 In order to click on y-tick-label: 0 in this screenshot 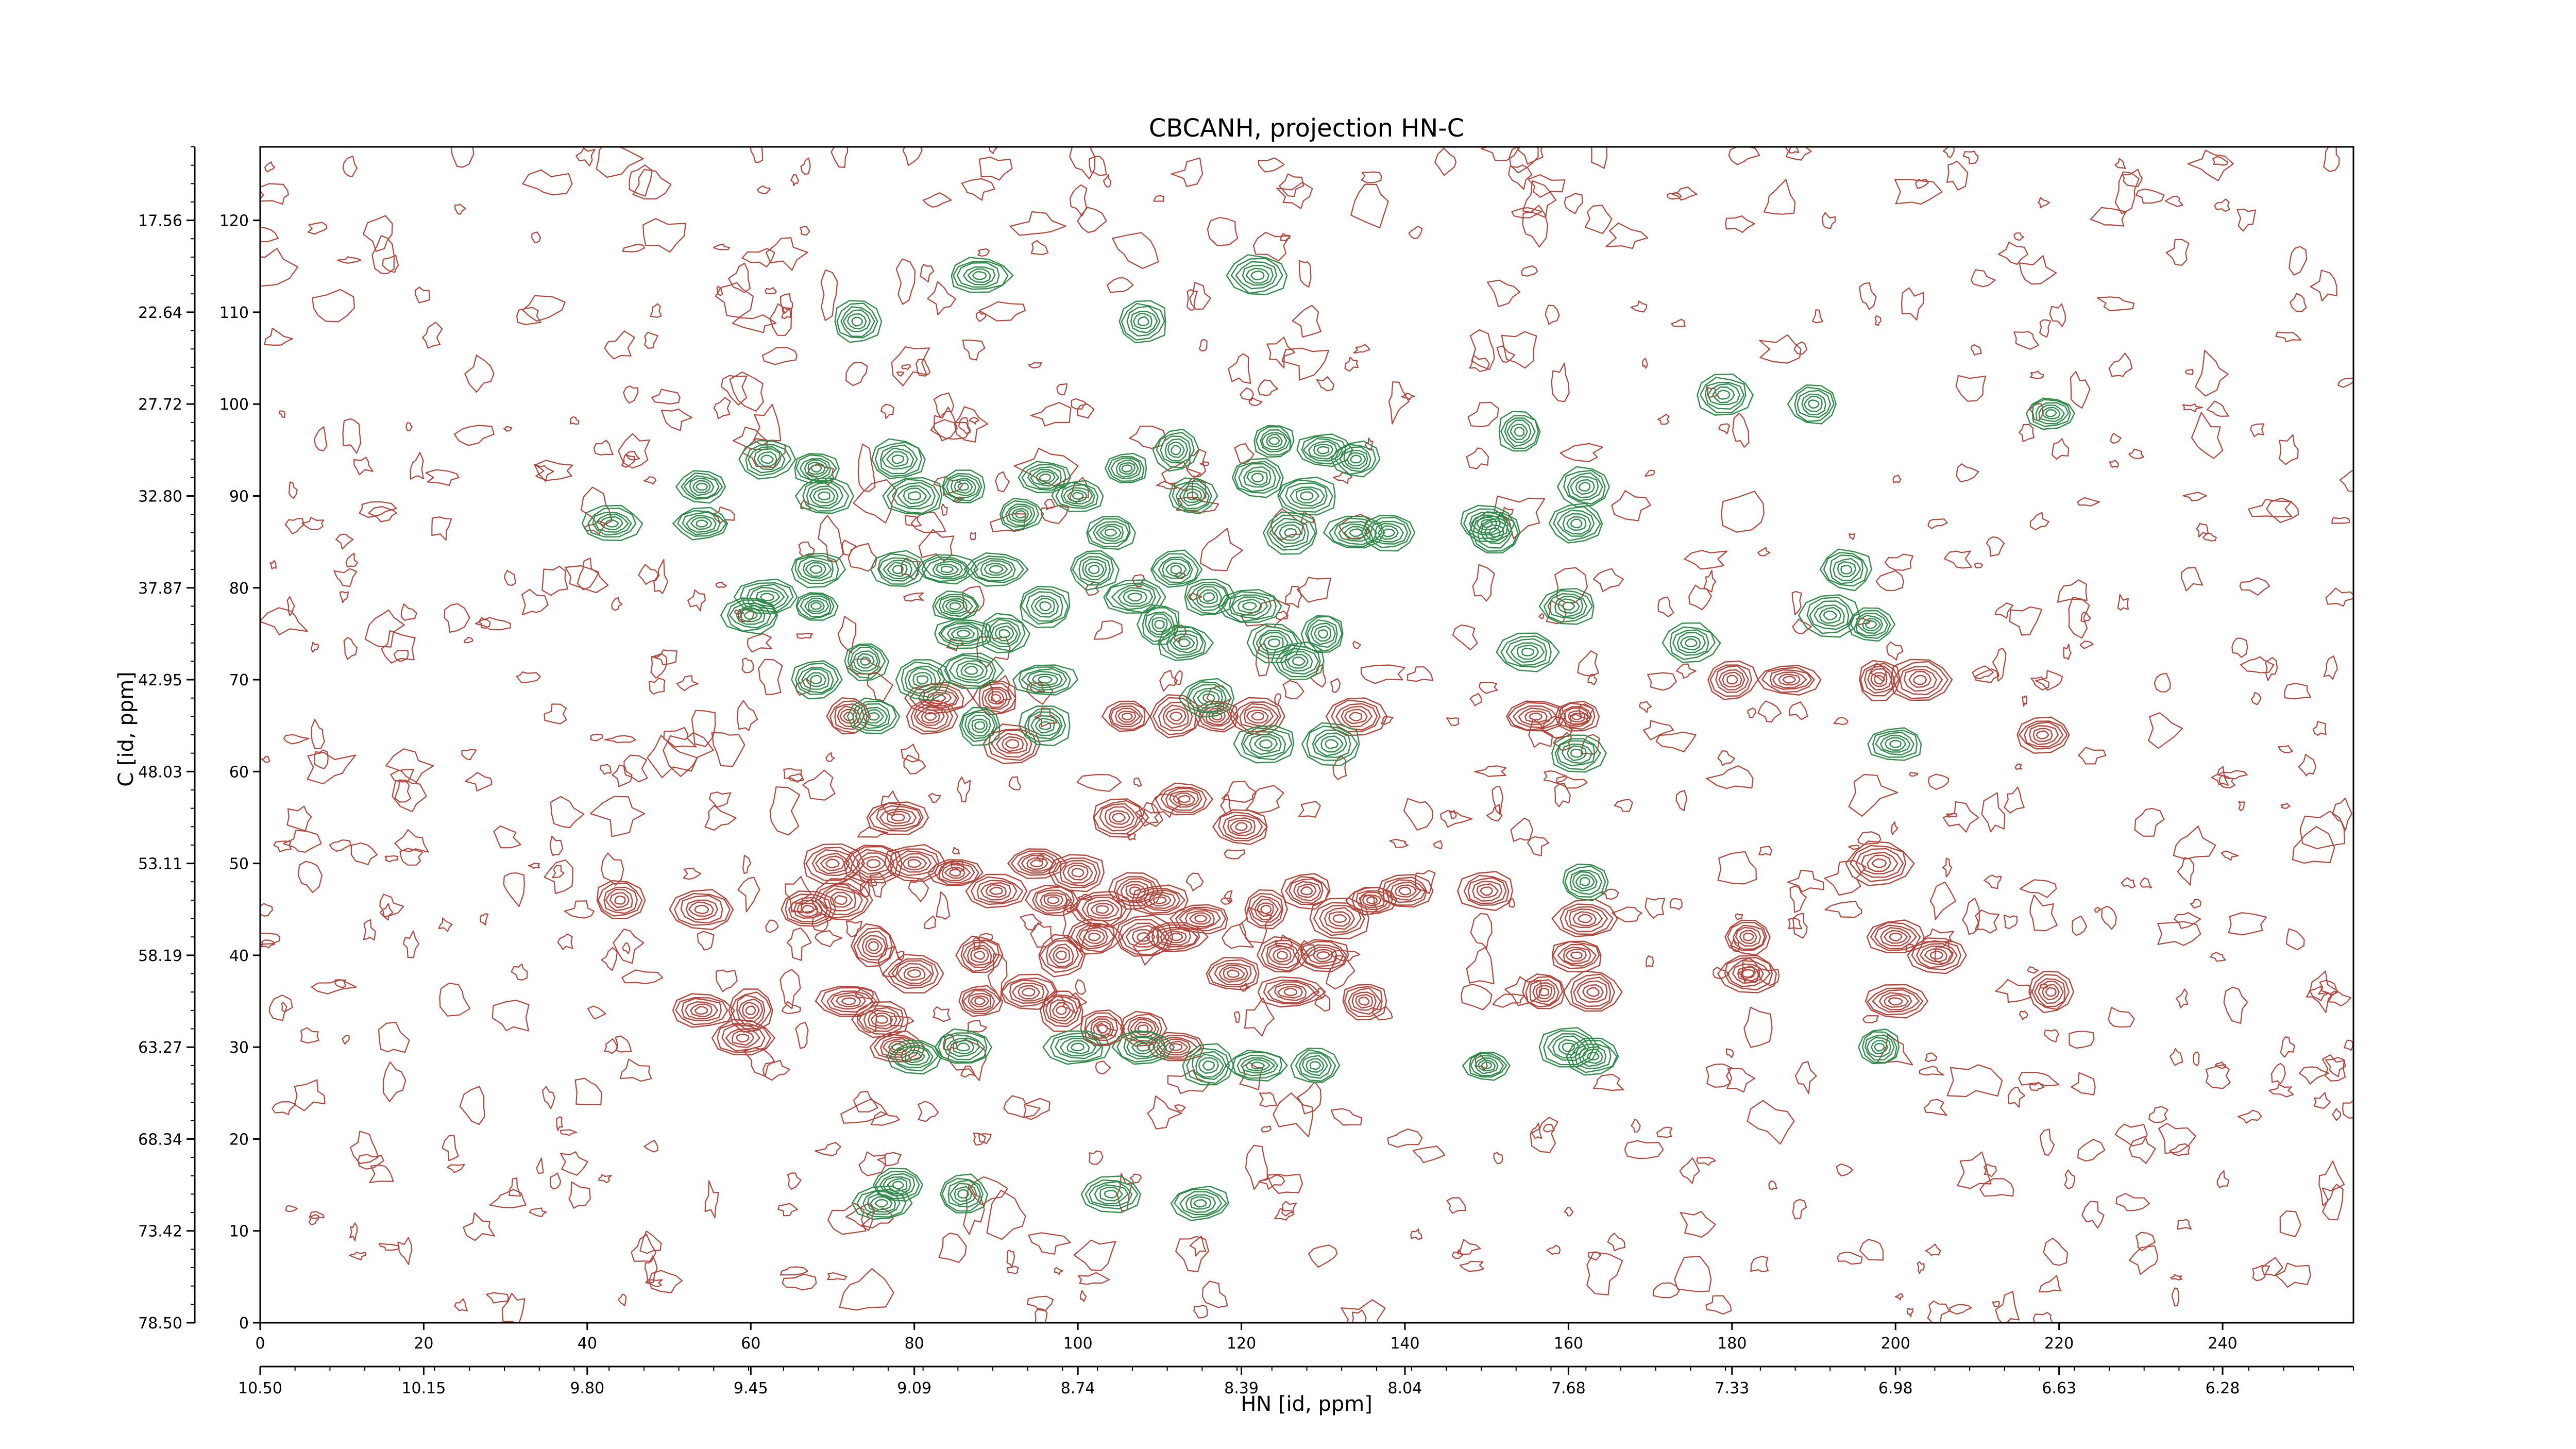, I will do `click(244, 1324)`.